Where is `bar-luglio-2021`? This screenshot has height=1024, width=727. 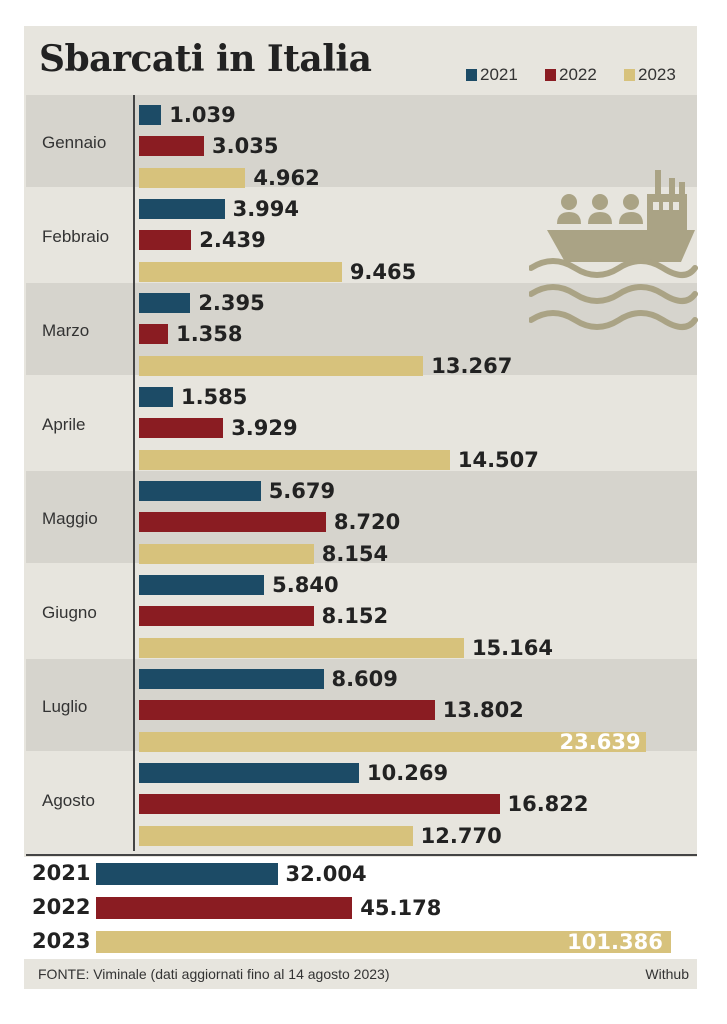
bar-luglio-2021 is located at coordinates (231, 679).